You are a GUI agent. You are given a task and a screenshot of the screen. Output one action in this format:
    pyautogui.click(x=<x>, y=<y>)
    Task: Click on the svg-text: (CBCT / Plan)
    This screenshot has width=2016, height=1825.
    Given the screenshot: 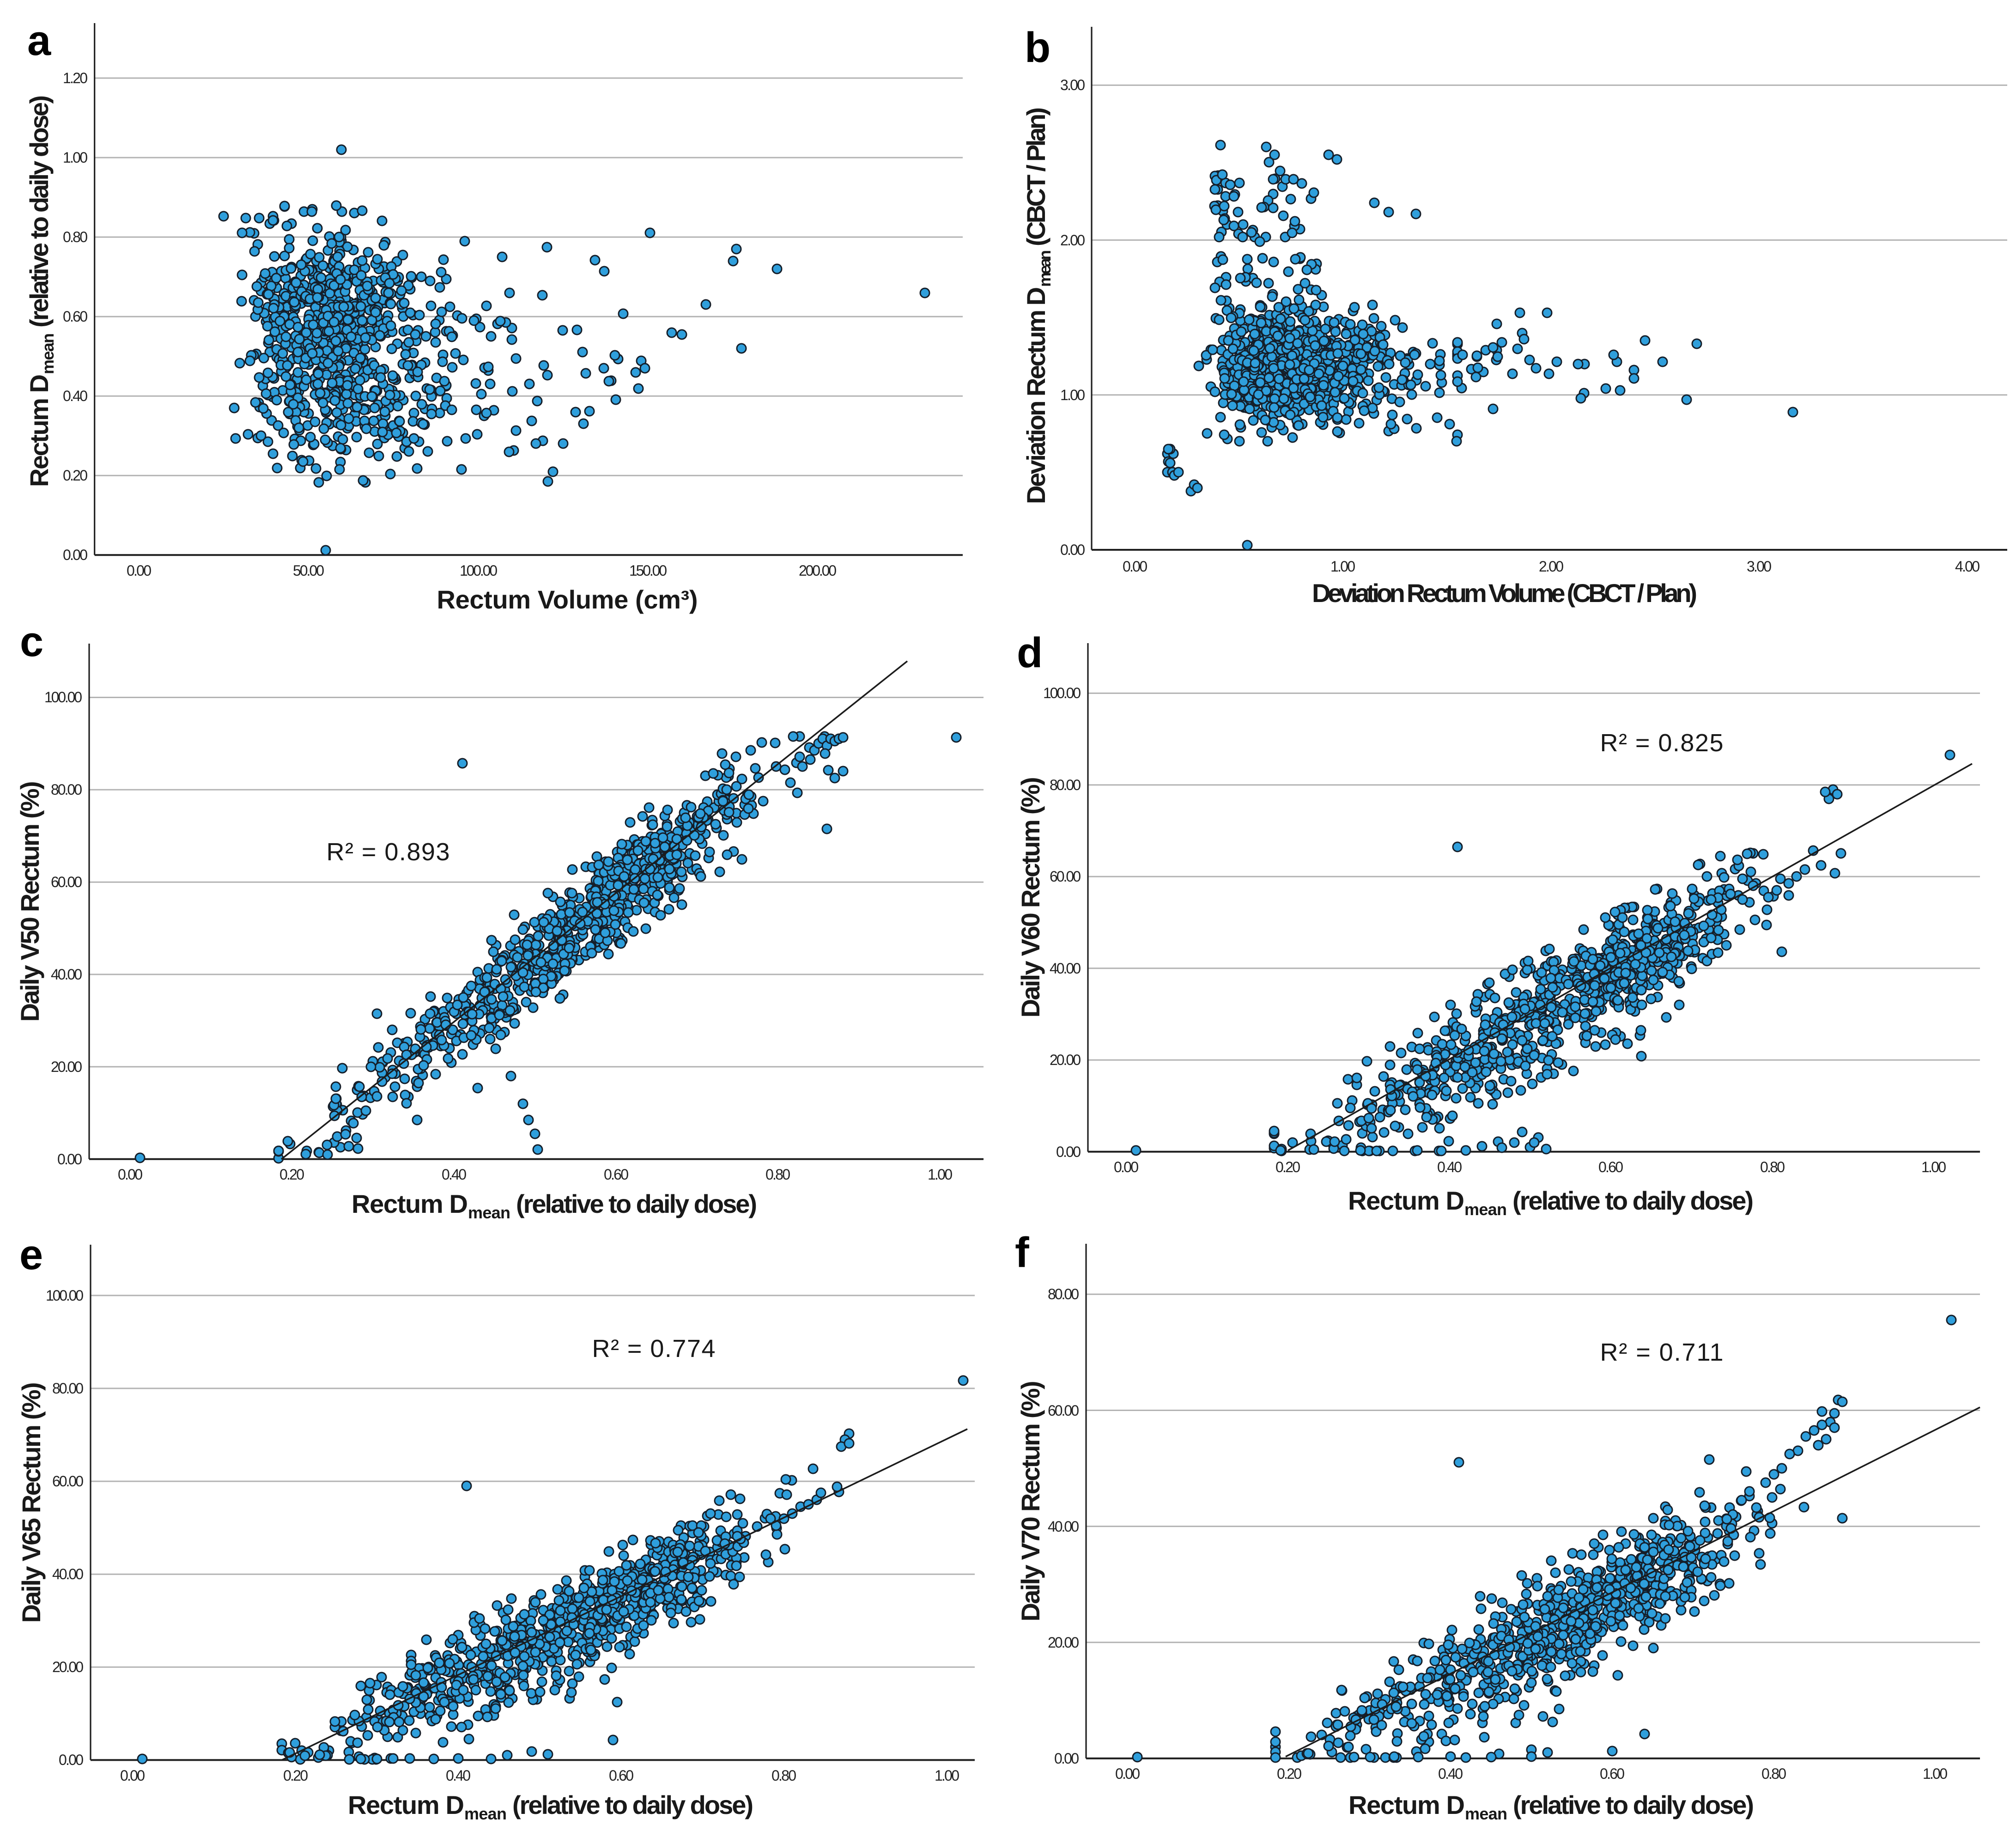 What is the action you would take?
    pyautogui.click(x=1036, y=177)
    